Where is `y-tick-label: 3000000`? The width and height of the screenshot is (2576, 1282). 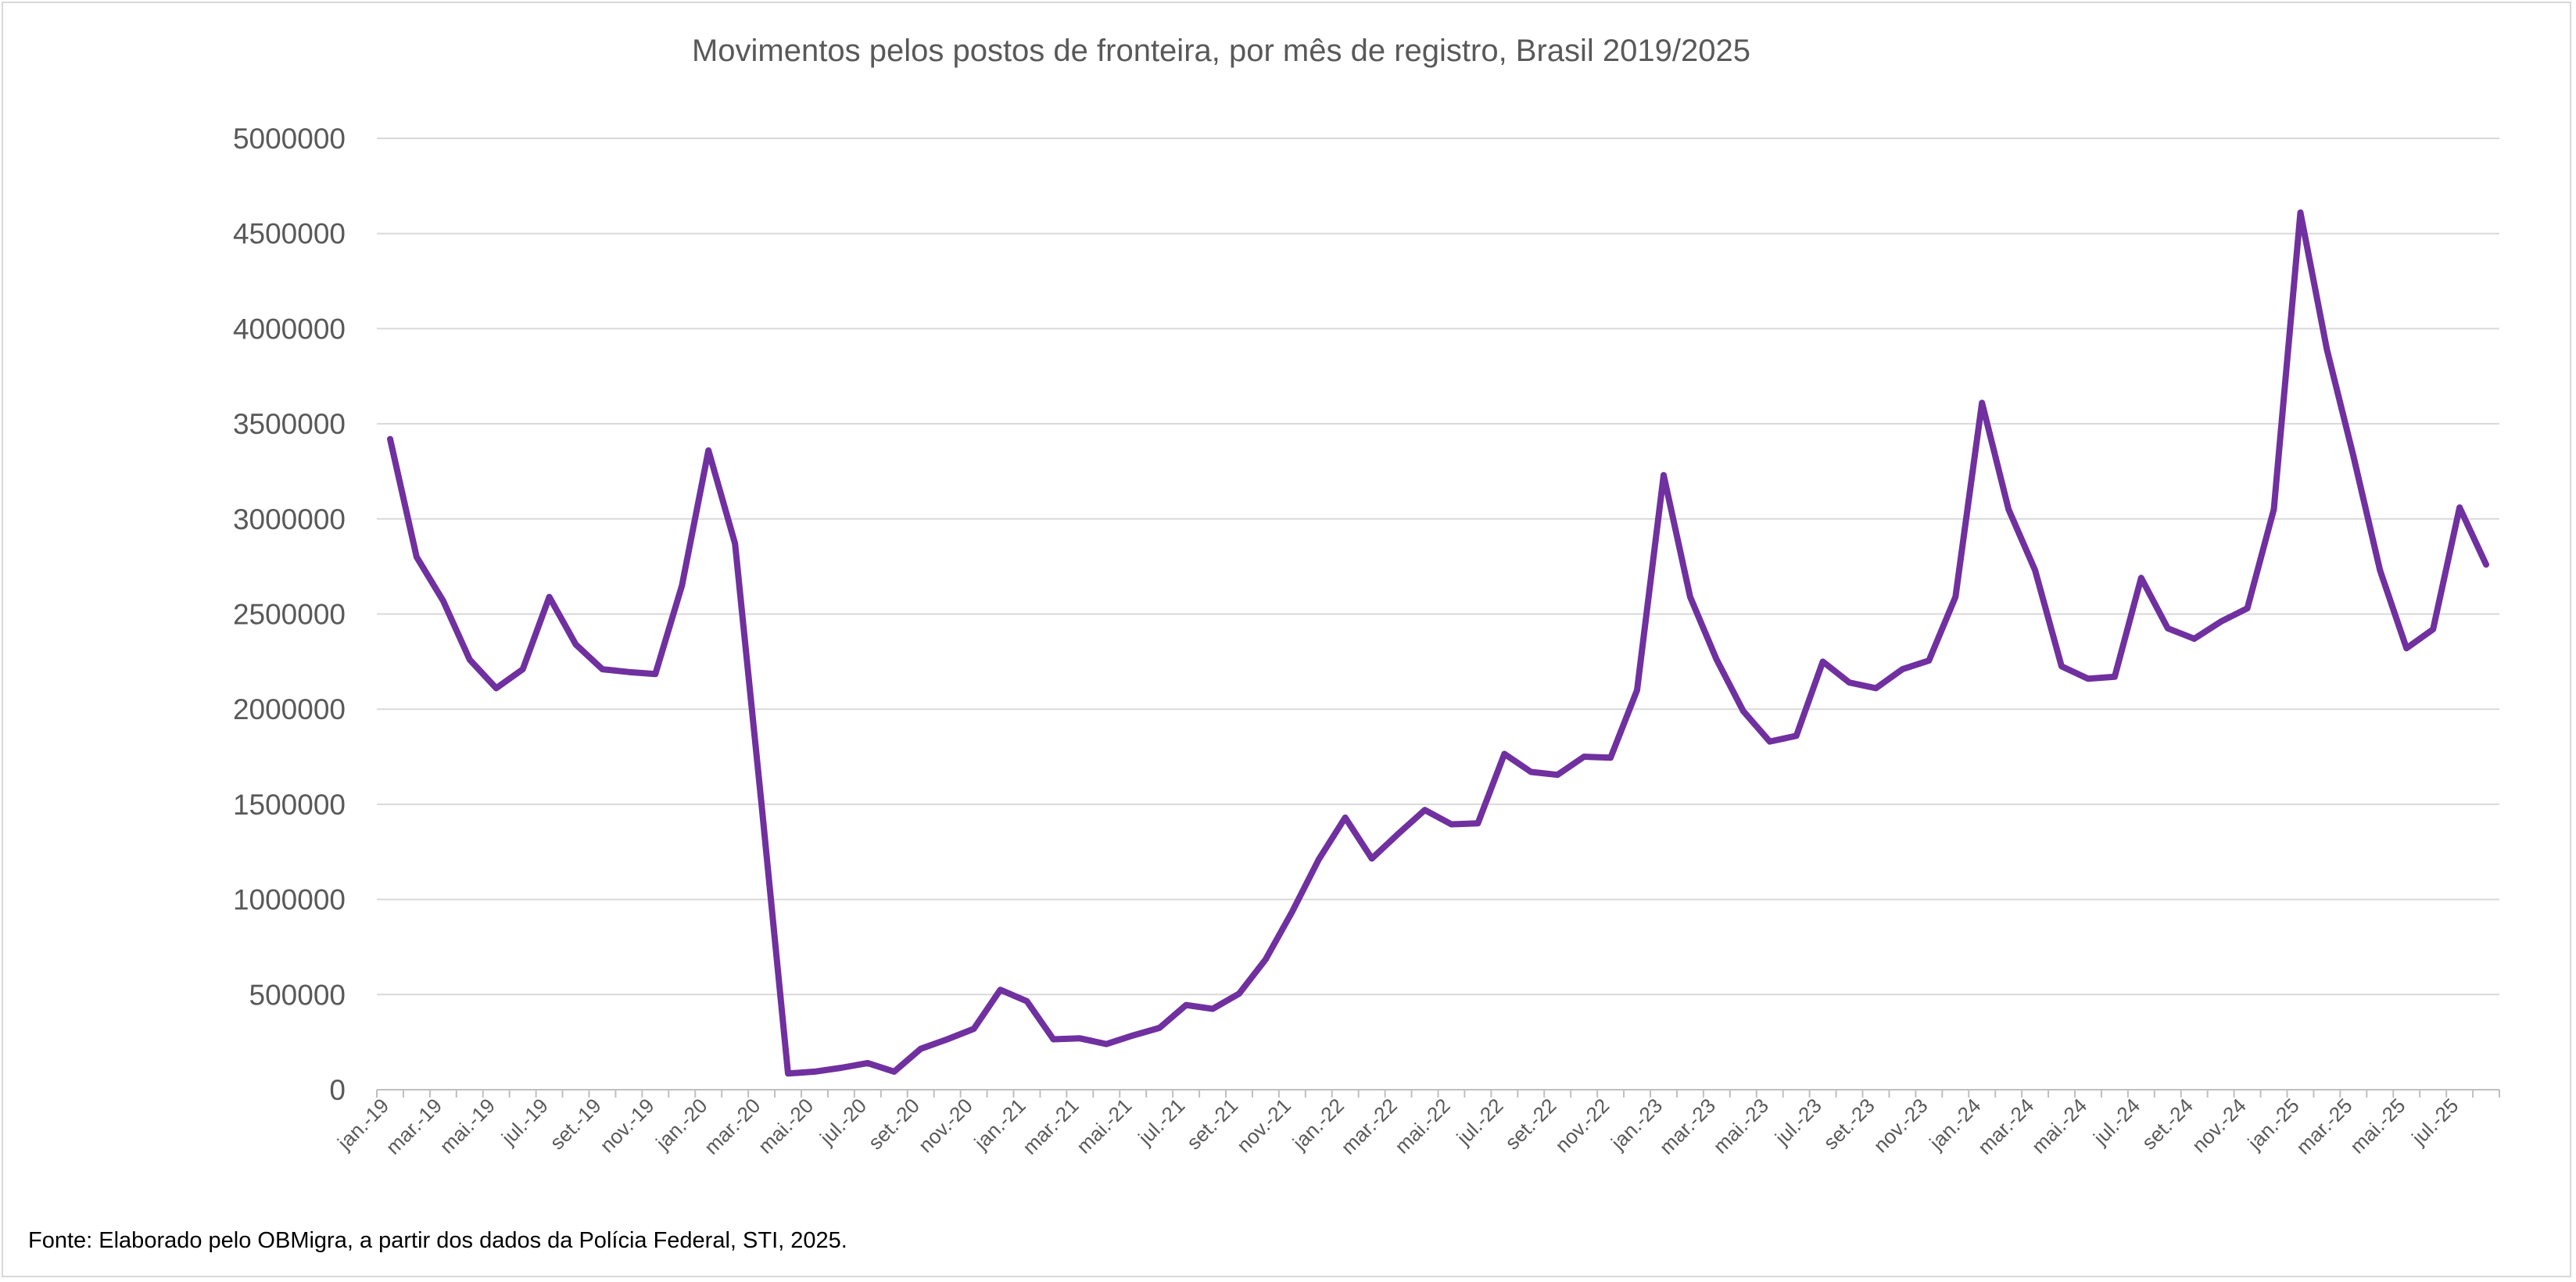
y-tick-label: 3000000 is located at coordinates (289, 519).